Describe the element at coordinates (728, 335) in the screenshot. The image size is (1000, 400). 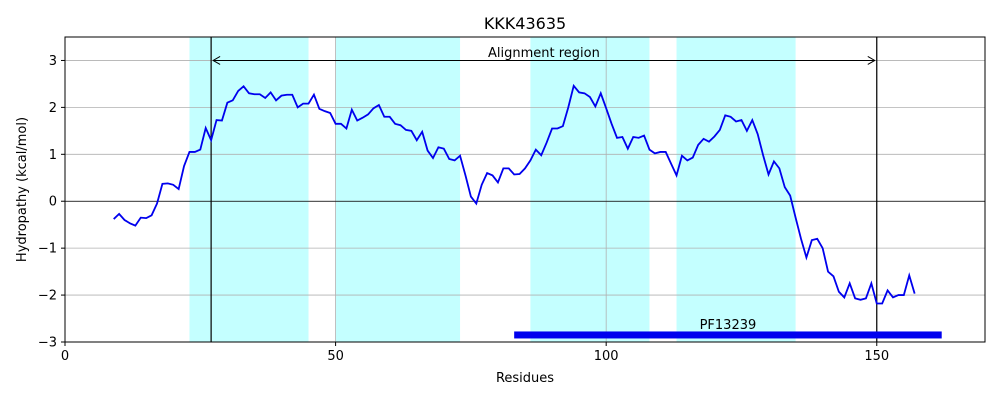
I see `domain-bar` at that location.